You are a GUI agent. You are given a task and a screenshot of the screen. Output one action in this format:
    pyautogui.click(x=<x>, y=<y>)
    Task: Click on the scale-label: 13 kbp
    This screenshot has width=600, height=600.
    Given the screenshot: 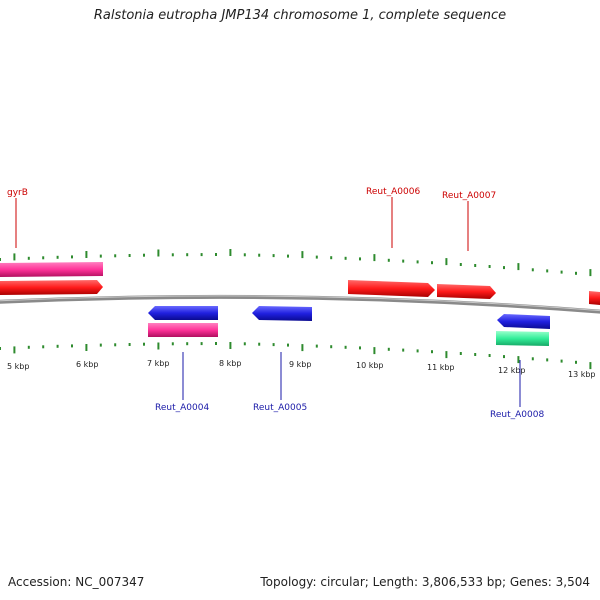 What is the action you would take?
    pyautogui.click(x=582, y=374)
    